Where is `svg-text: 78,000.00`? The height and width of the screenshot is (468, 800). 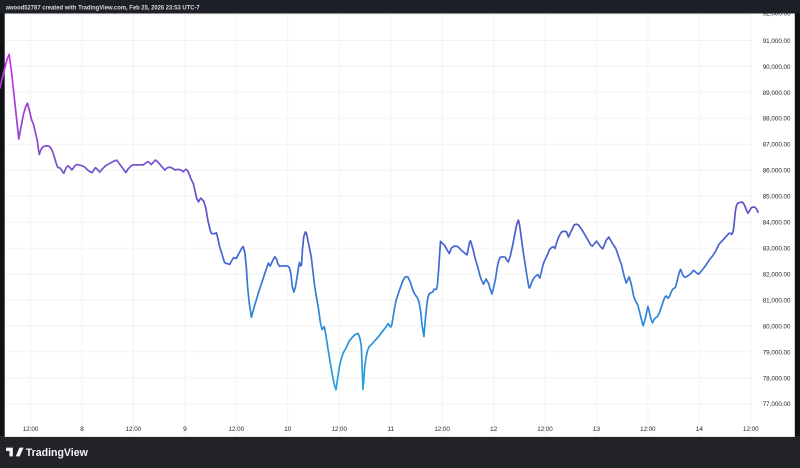
svg-text: 78,000.00 is located at coordinates (777, 378).